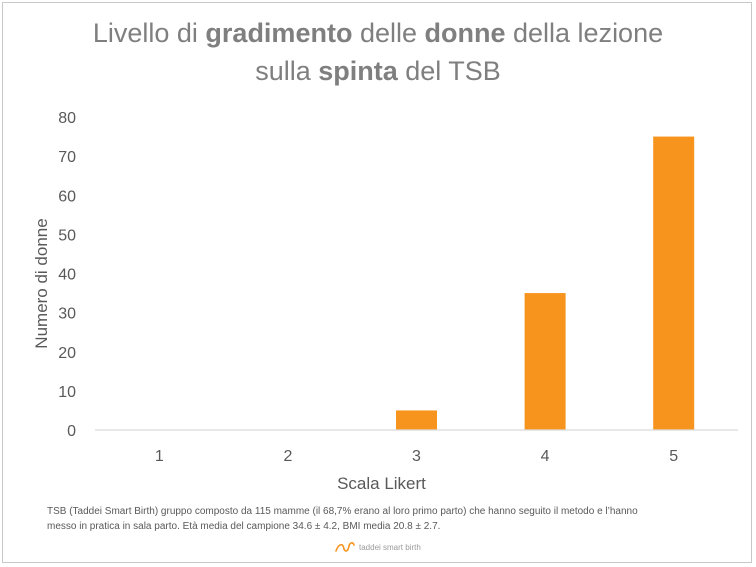 The width and height of the screenshot is (756, 567). I want to click on title-line2-segment: sulla, so click(287, 71).